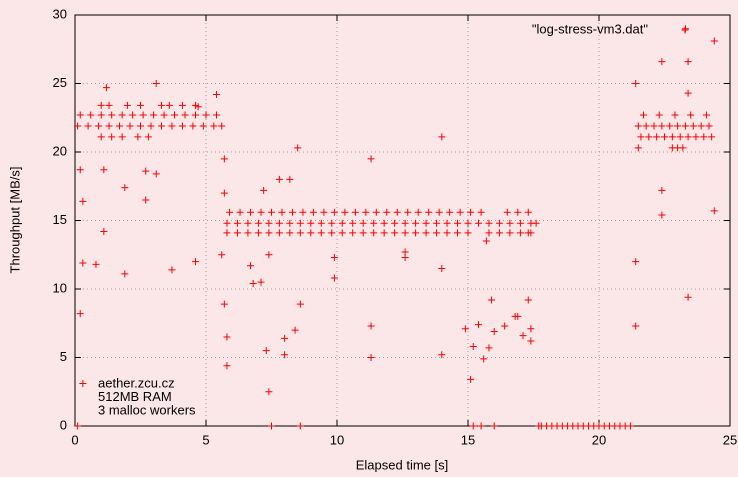 This screenshot has height=477, width=738. Describe the element at coordinates (14, 220) in the screenshot. I see `y-axis-label: Throughput [MB/s]` at that location.